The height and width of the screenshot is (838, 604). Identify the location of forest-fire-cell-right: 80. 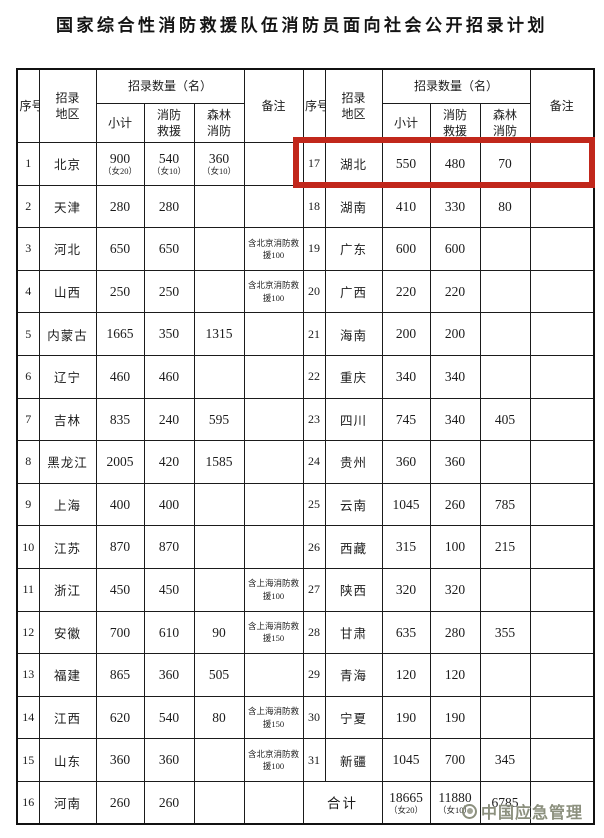
(505, 206).